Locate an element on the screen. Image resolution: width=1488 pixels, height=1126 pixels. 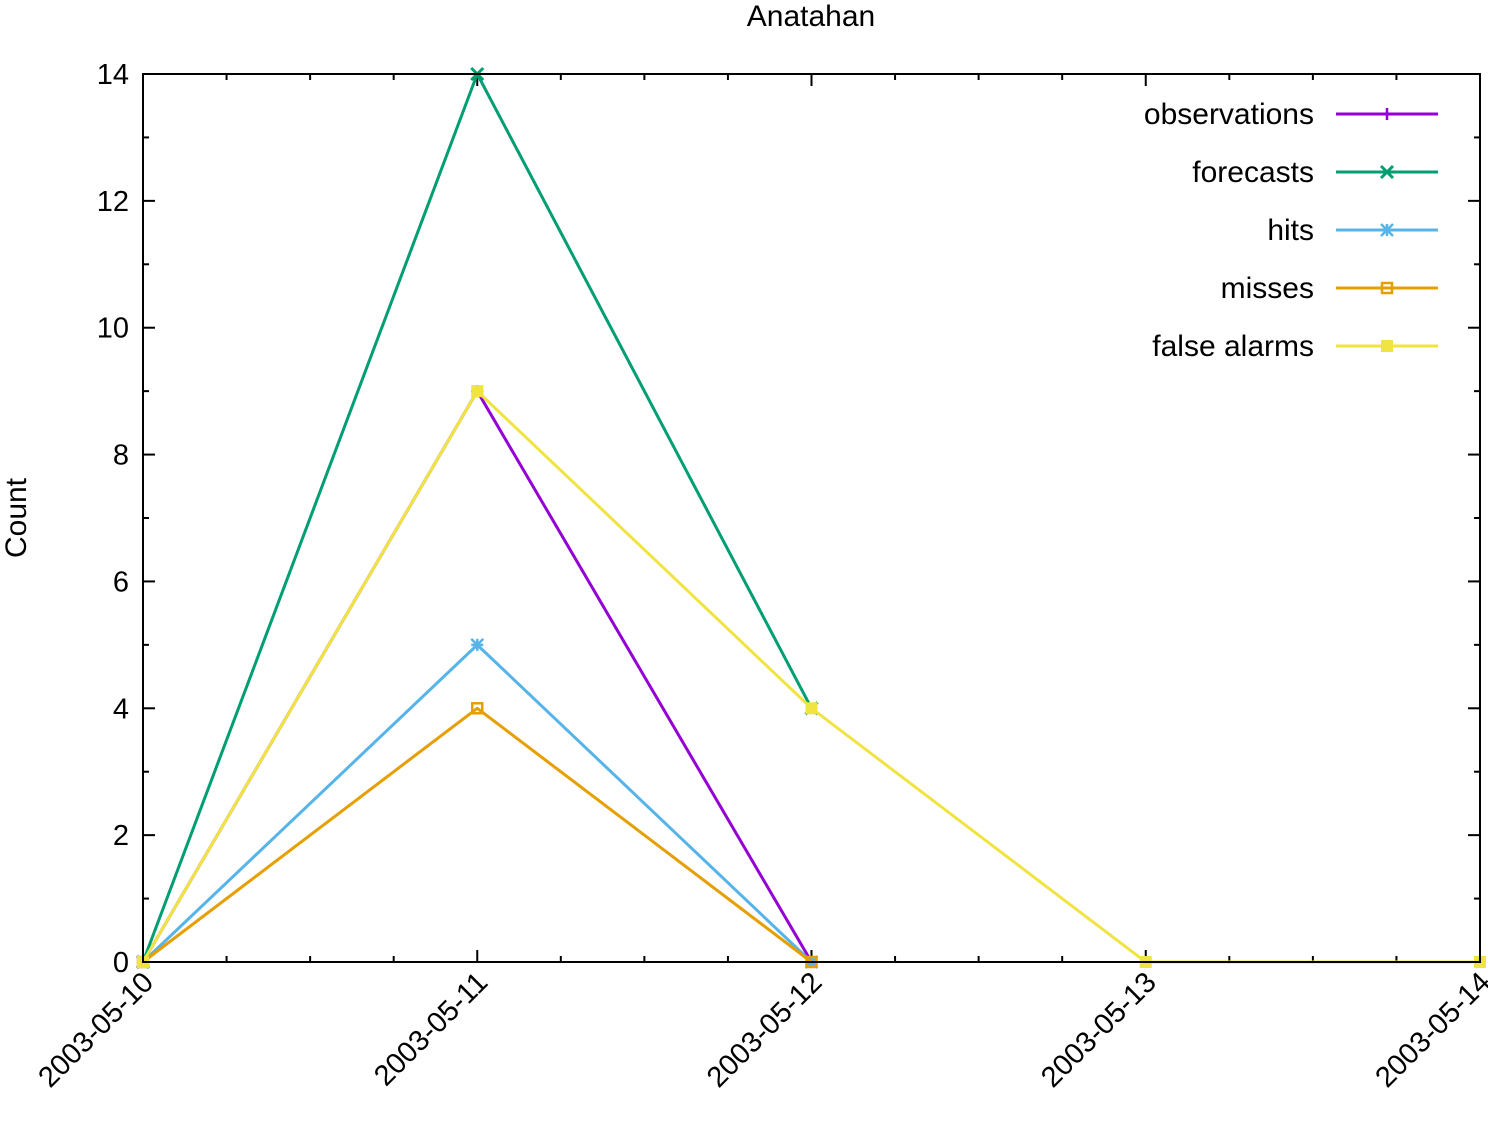
y-tick-label: 0 is located at coordinates (121, 963).